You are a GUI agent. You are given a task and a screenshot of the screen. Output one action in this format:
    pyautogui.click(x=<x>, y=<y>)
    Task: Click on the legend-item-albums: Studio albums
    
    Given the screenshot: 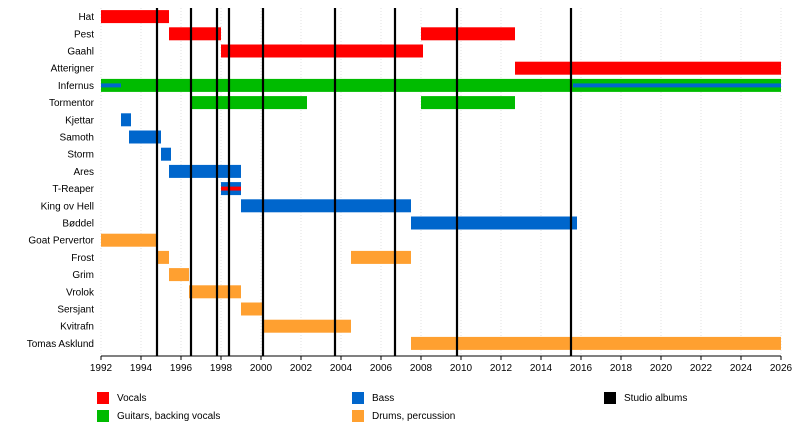 What is the action you would take?
    pyautogui.click(x=645, y=398)
    